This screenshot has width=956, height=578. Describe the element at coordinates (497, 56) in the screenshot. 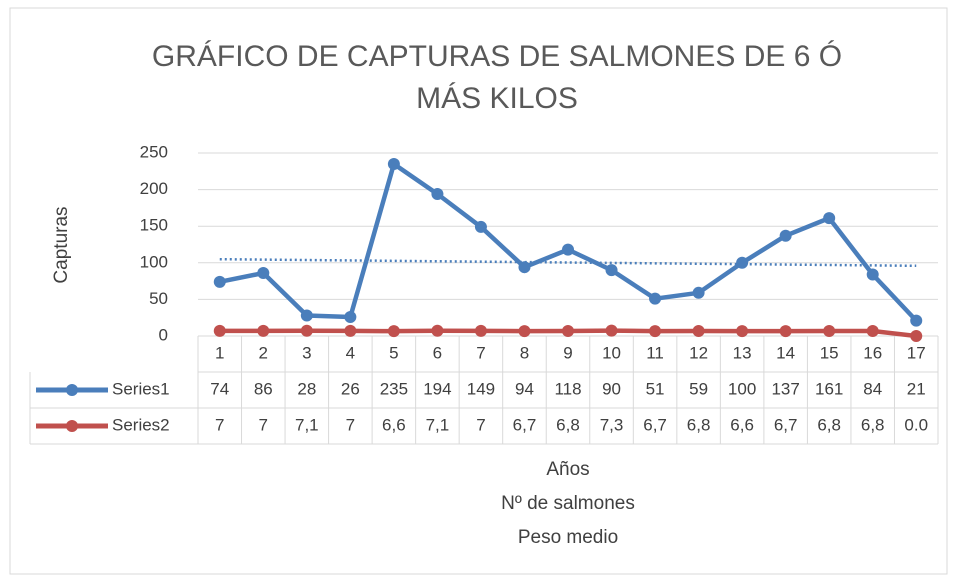

I see `chart-title: GRÁFICO DE CAPTURAS DE SALMONES DE 6 Ó` at that location.